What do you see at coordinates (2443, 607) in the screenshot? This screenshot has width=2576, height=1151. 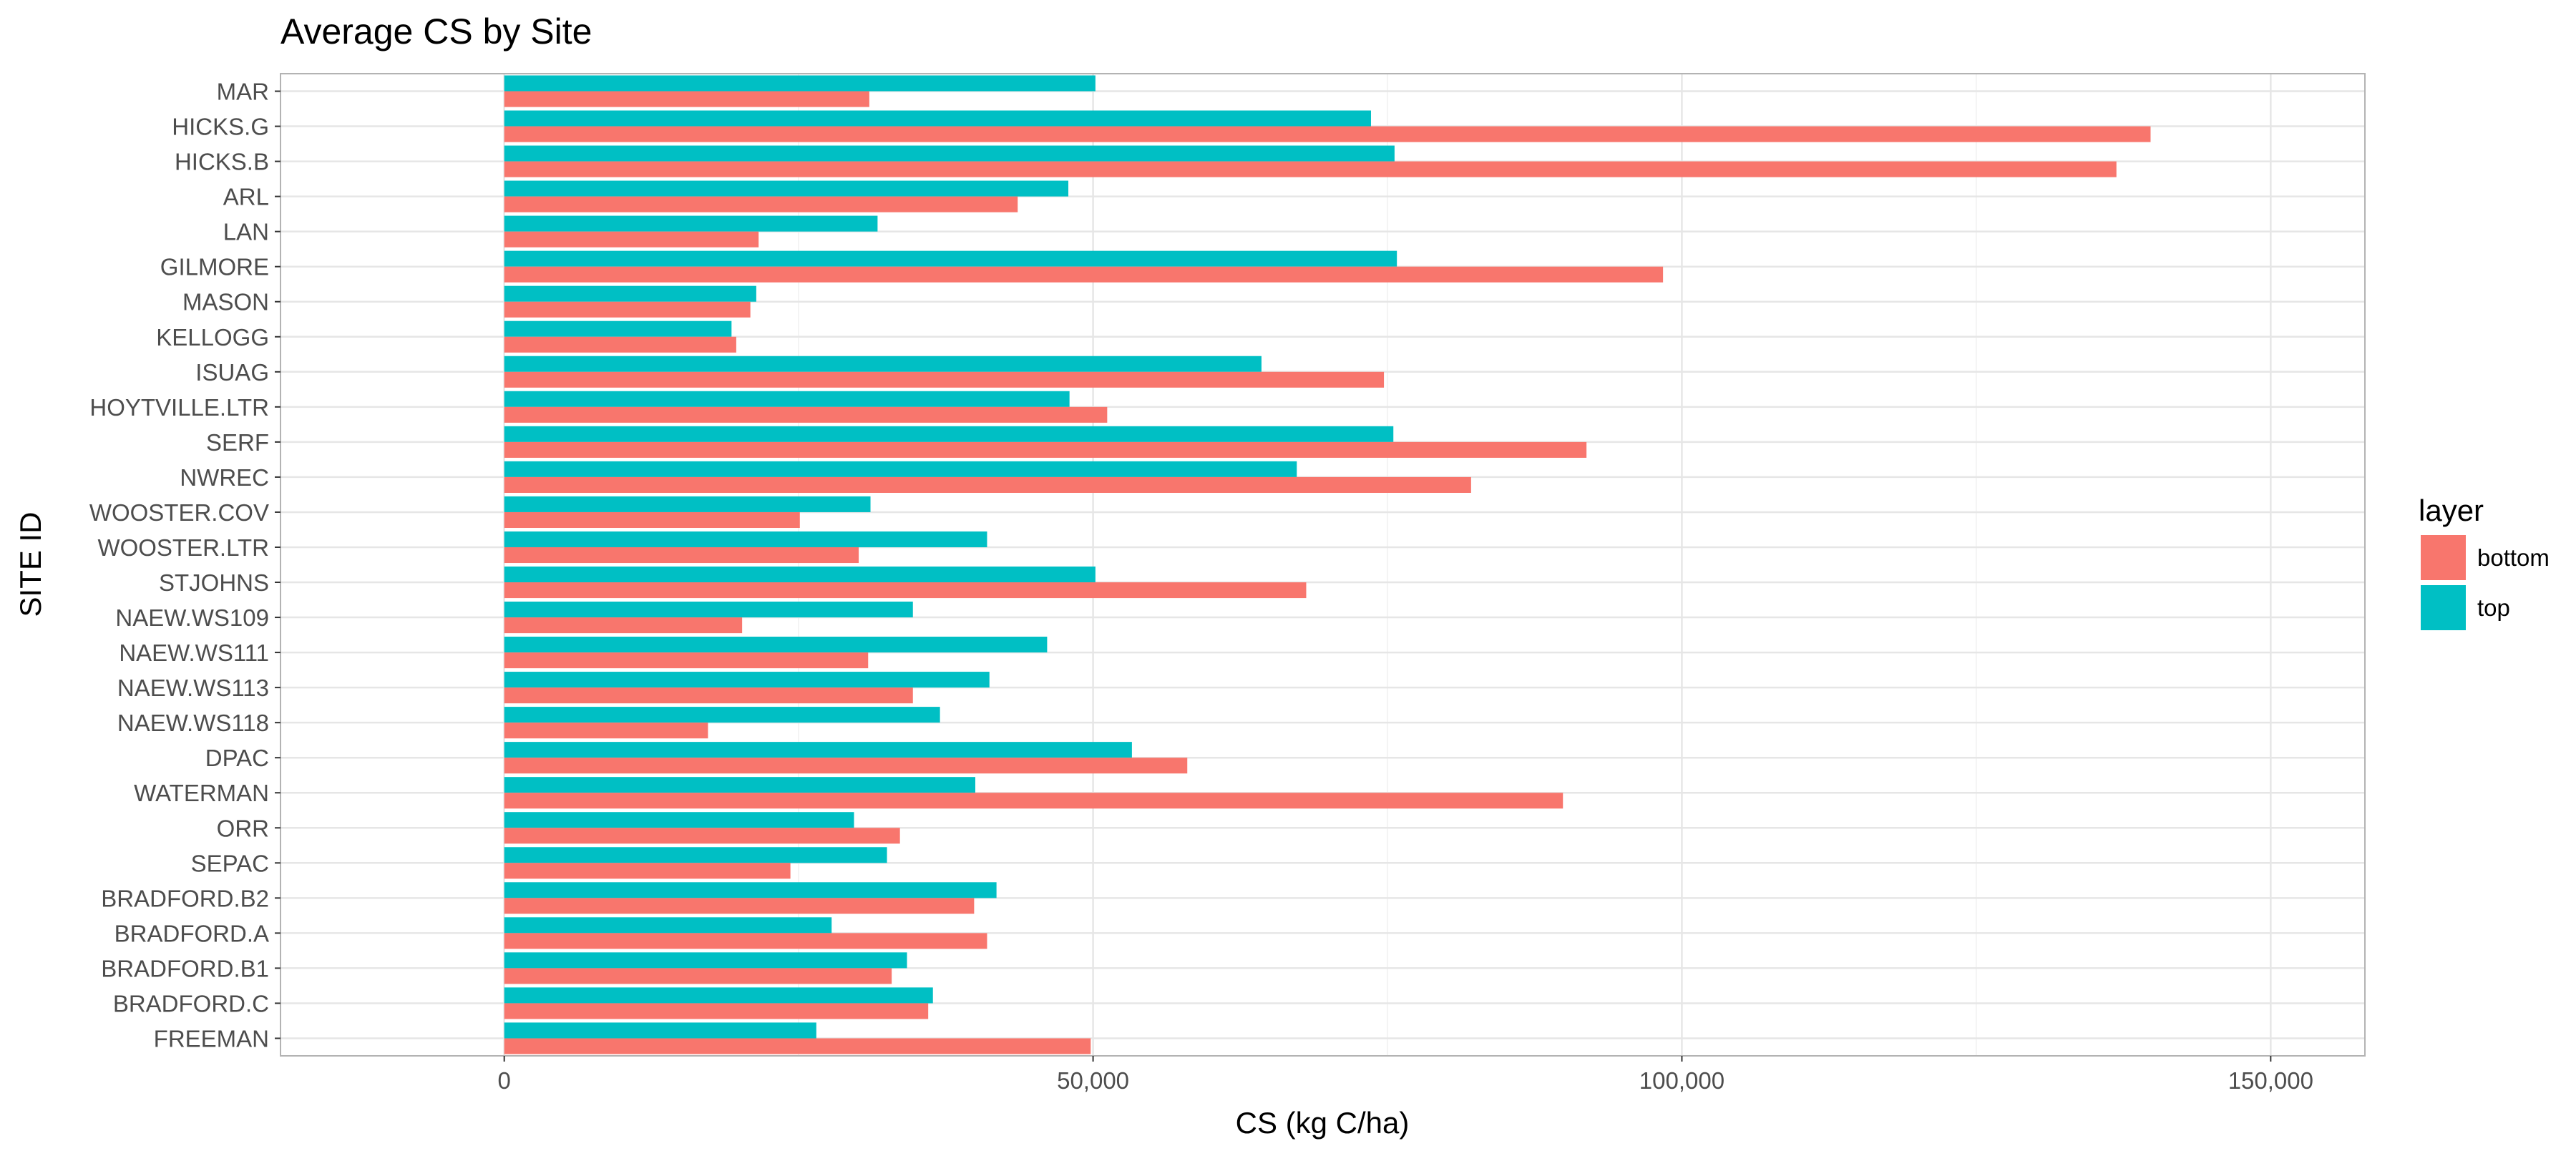 I see `legend-key-top` at bounding box center [2443, 607].